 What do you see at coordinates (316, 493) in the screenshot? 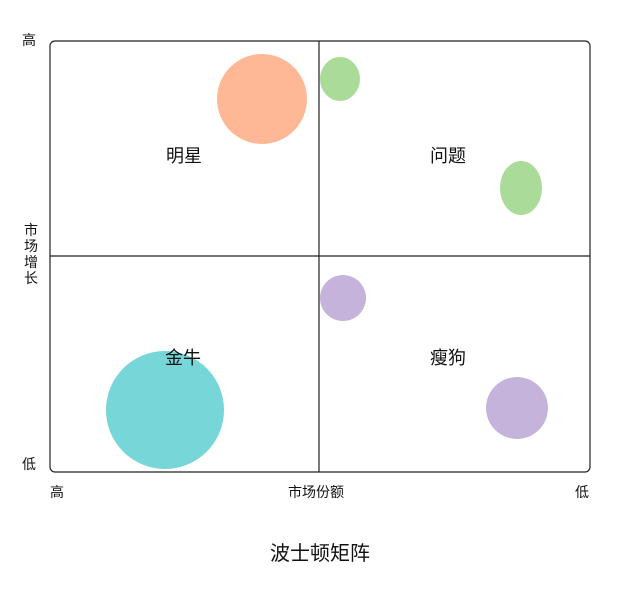
I see `x-axis-label: 市场份额` at bounding box center [316, 493].